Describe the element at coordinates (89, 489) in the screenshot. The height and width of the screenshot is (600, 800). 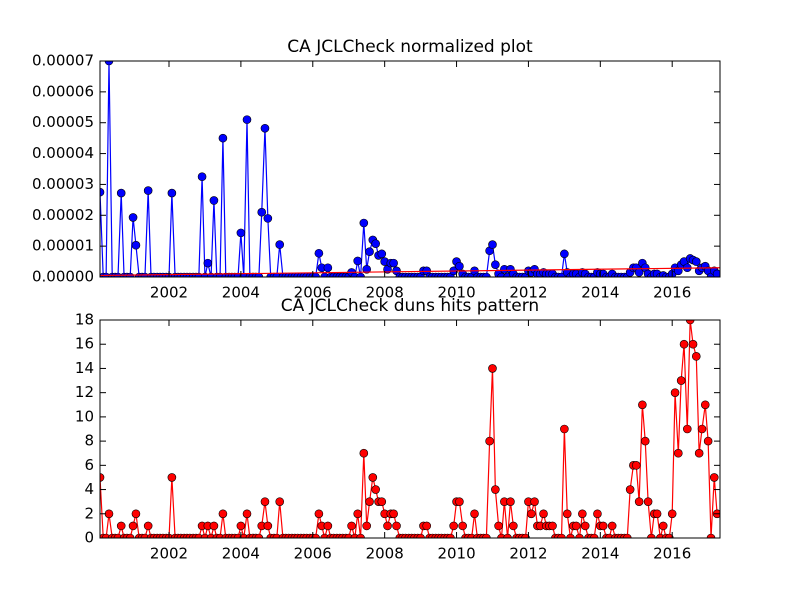
I see `y-tick-label: 4` at that location.